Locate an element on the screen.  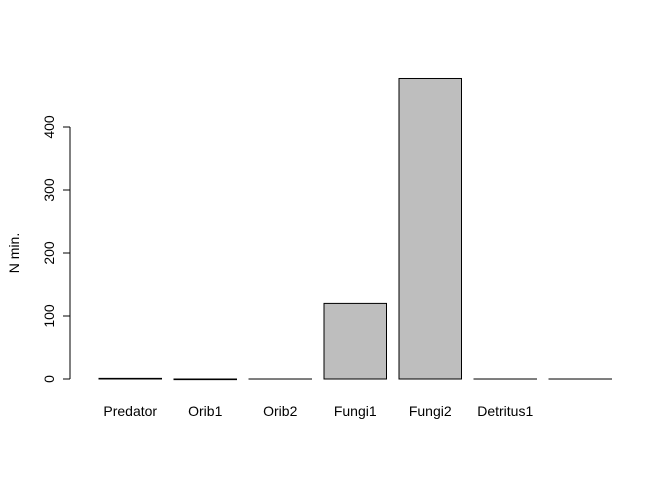
bar-fungi2 is located at coordinates (430, 228).